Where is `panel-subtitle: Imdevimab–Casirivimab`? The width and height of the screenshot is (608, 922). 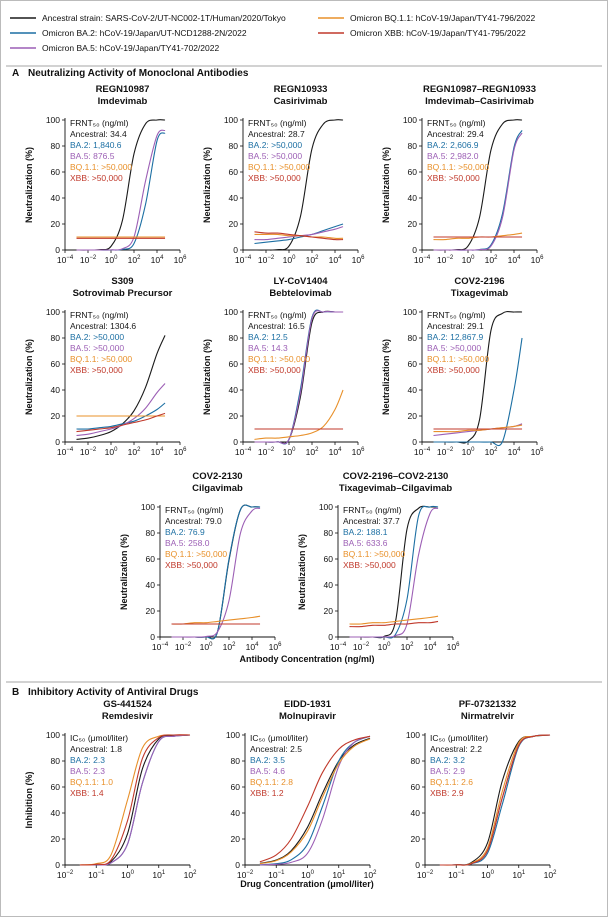
panel-subtitle: Imdevimab–Casirivimab is located at coordinates (479, 101).